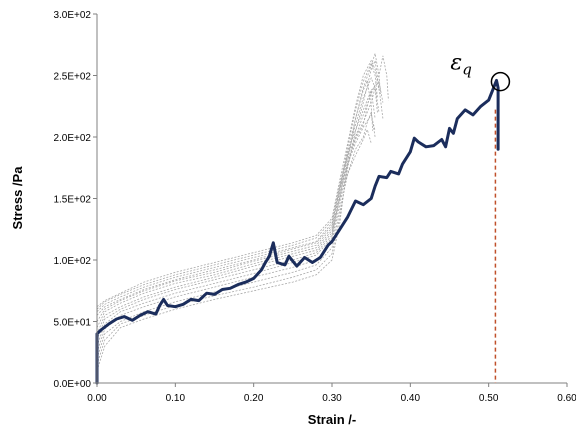 This screenshot has width=576, height=433. Describe the element at coordinates (254, 398) in the screenshot. I see `x-tick-label: 0.20` at that location.